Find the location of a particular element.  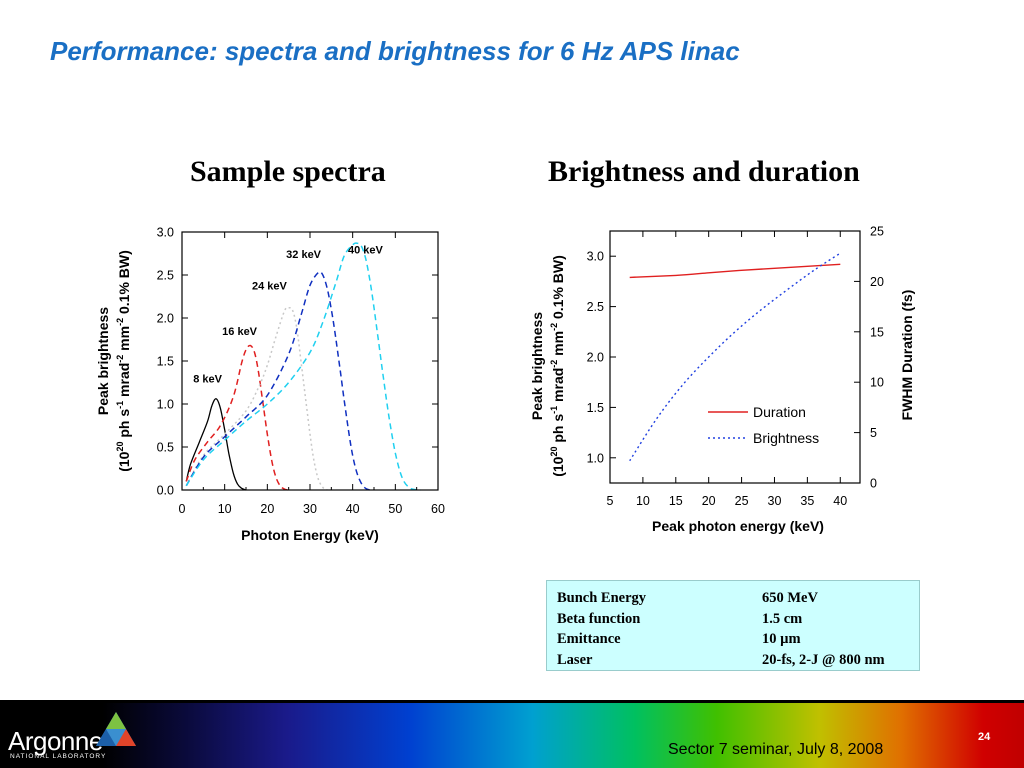

parameter-value: 650 MeV is located at coordinates (790, 598).